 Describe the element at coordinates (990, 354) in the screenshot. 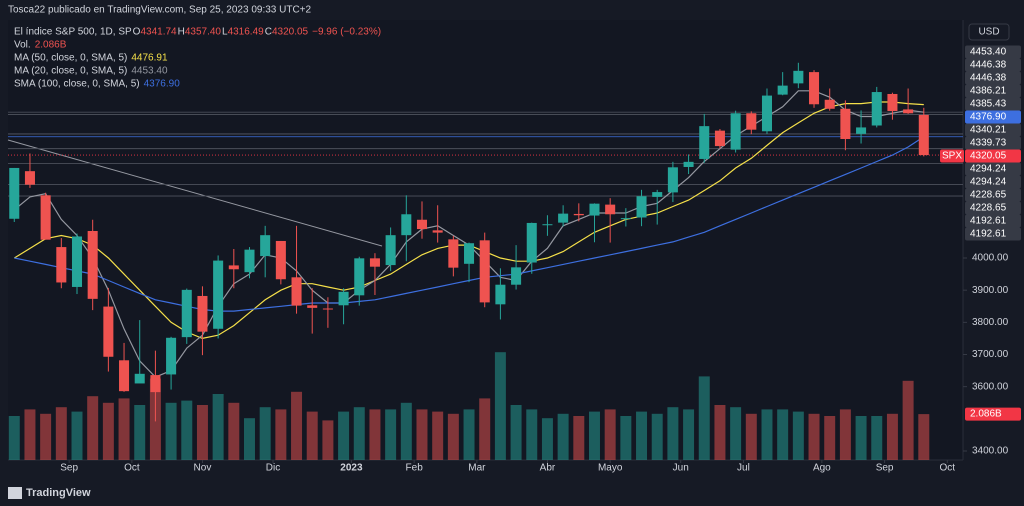

I see `y-tick-label: 3700.00` at that location.